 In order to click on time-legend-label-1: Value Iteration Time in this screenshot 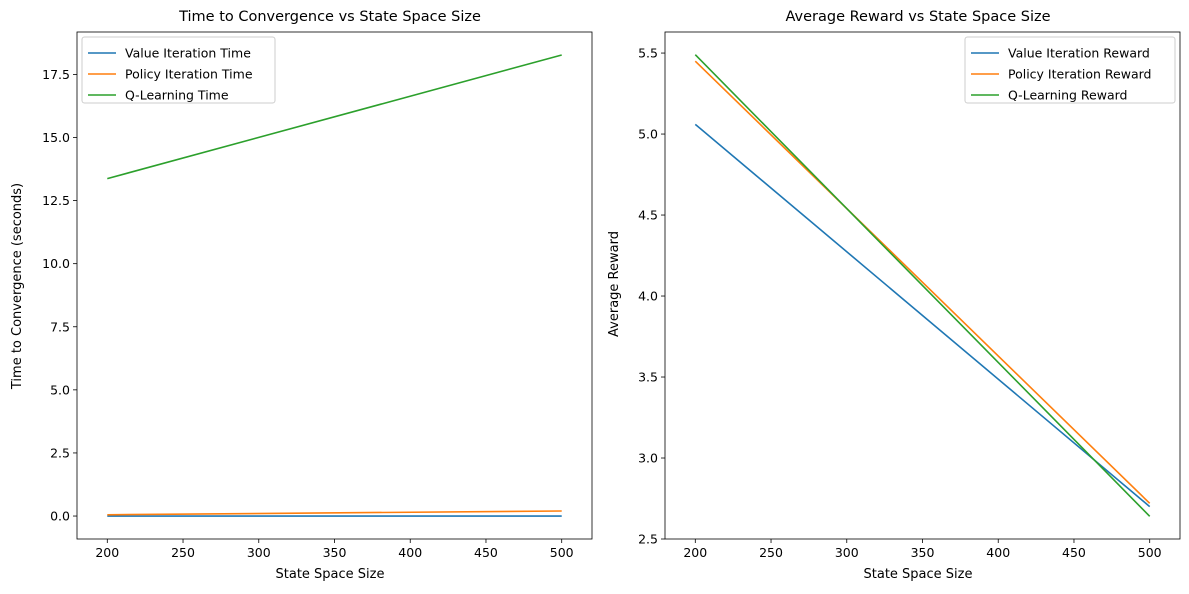, I will do `click(188, 53)`.